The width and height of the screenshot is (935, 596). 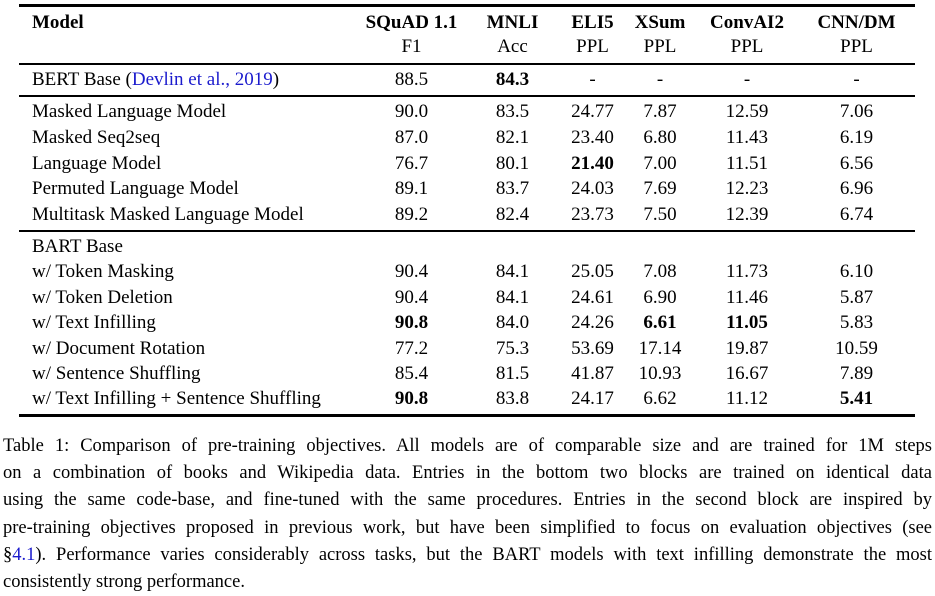 I want to click on model-cell: Permuted Language Model, so click(x=135, y=189).